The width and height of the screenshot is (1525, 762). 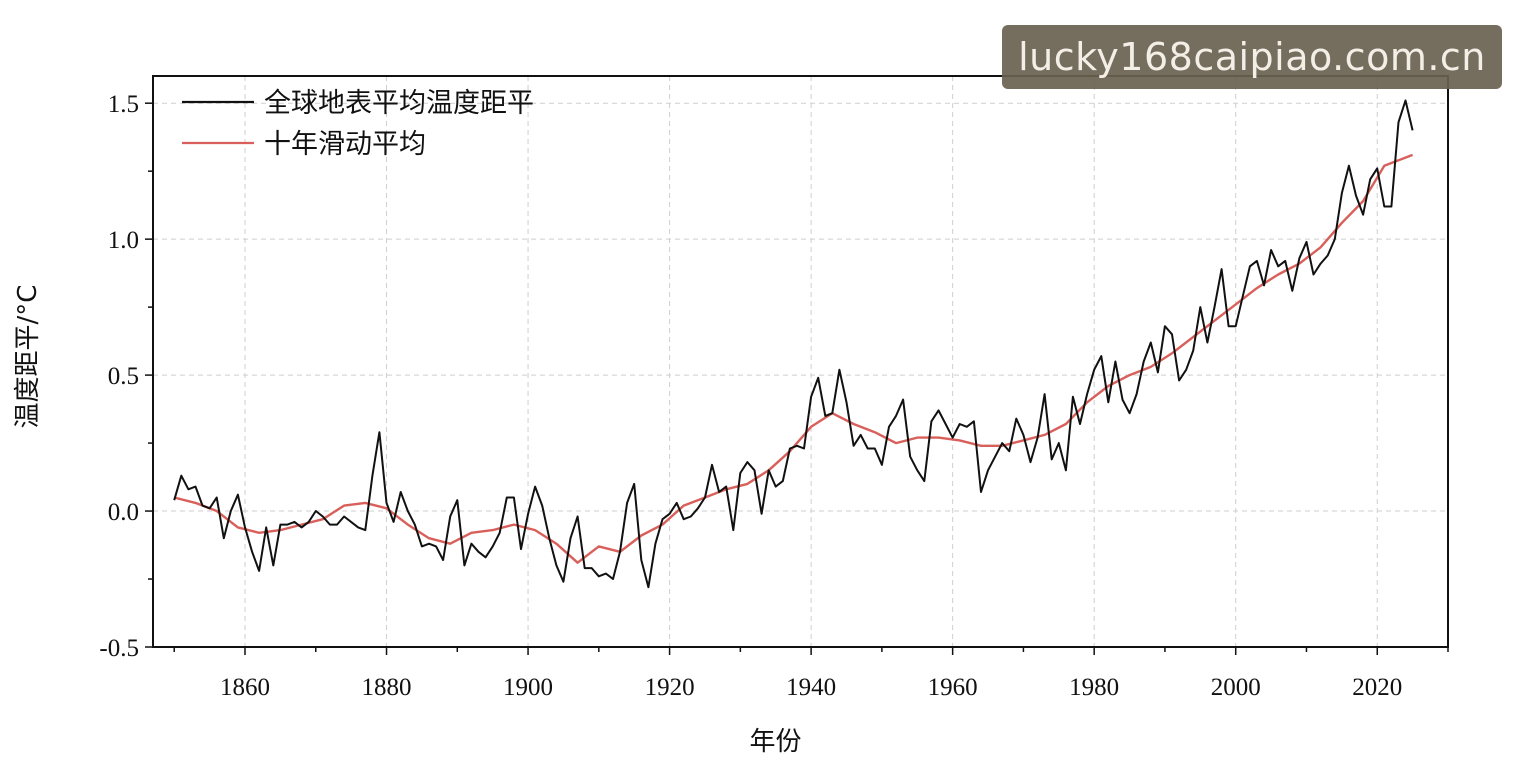 What do you see at coordinates (123, 376) in the screenshot?
I see `y-tick-label: 0.5` at bounding box center [123, 376].